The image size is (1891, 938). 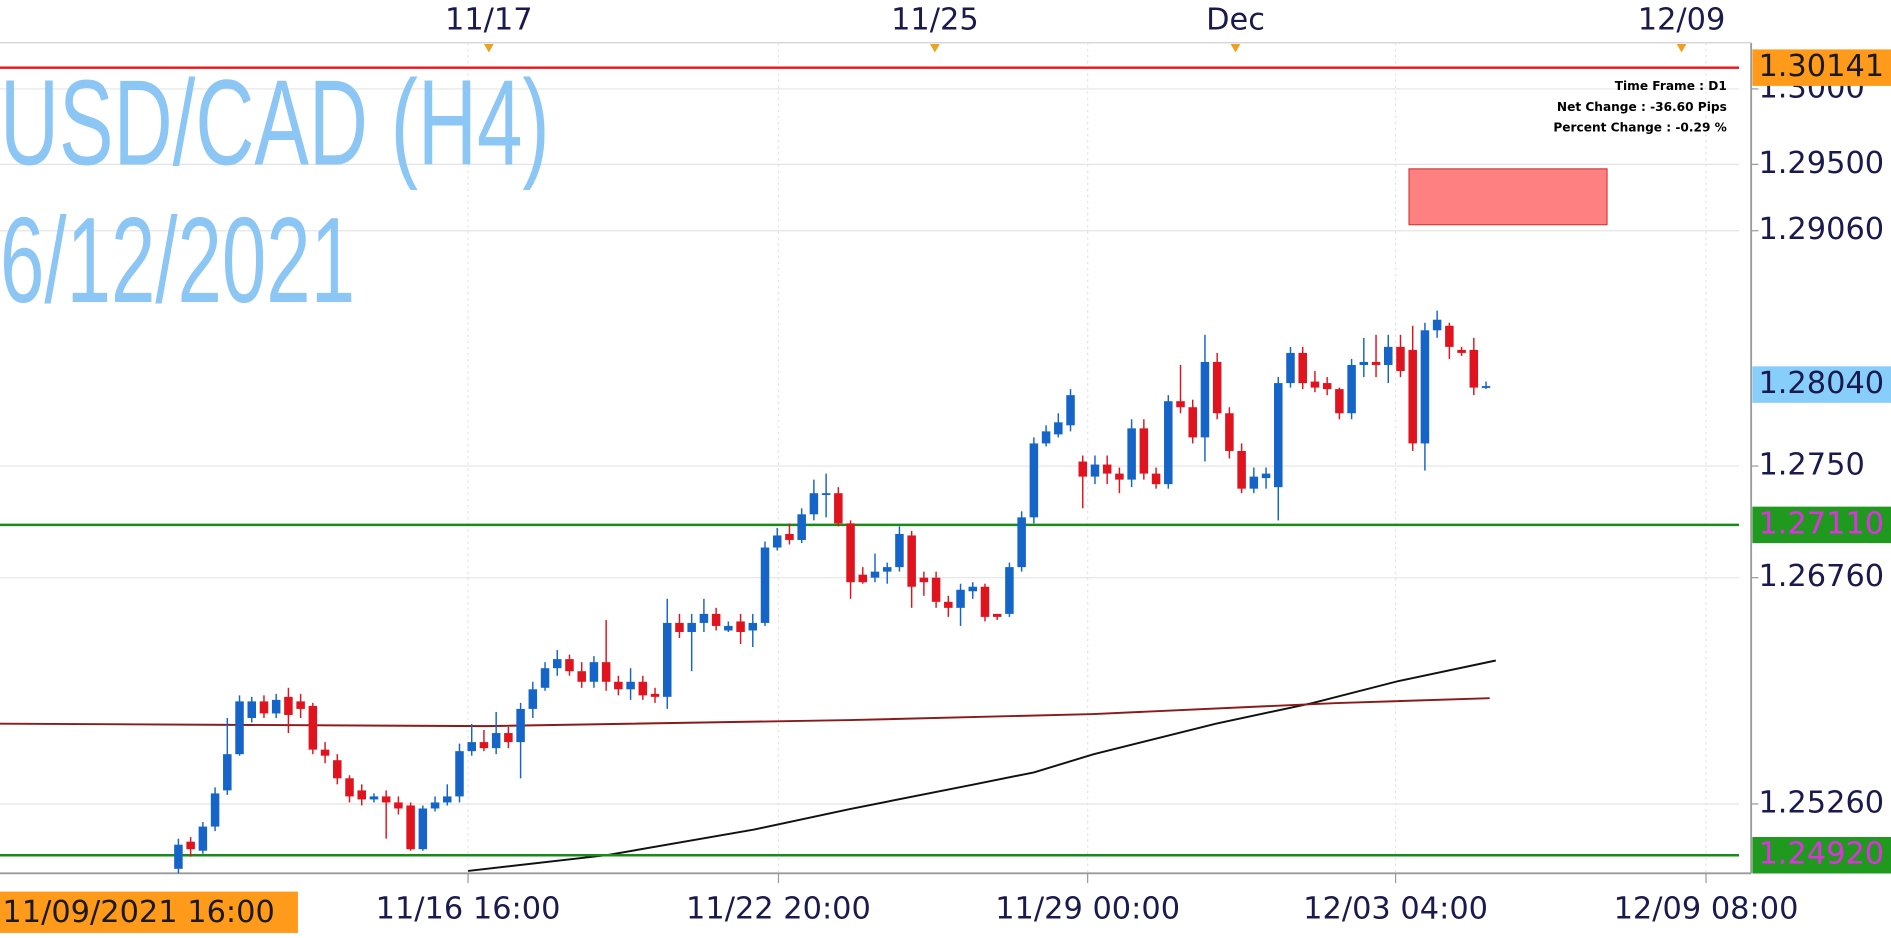 What do you see at coordinates (275, 122) in the screenshot?
I see `chart-title: USD/CAD (H4)` at bounding box center [275, 122].